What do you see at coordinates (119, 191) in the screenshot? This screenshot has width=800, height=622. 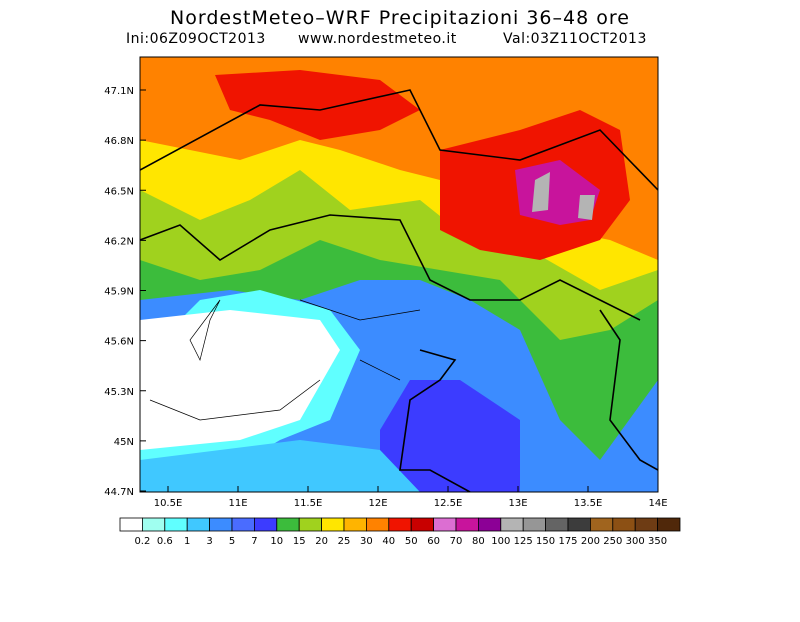 I see `lat-label: 46.5N` at bounding box center [119, 191].